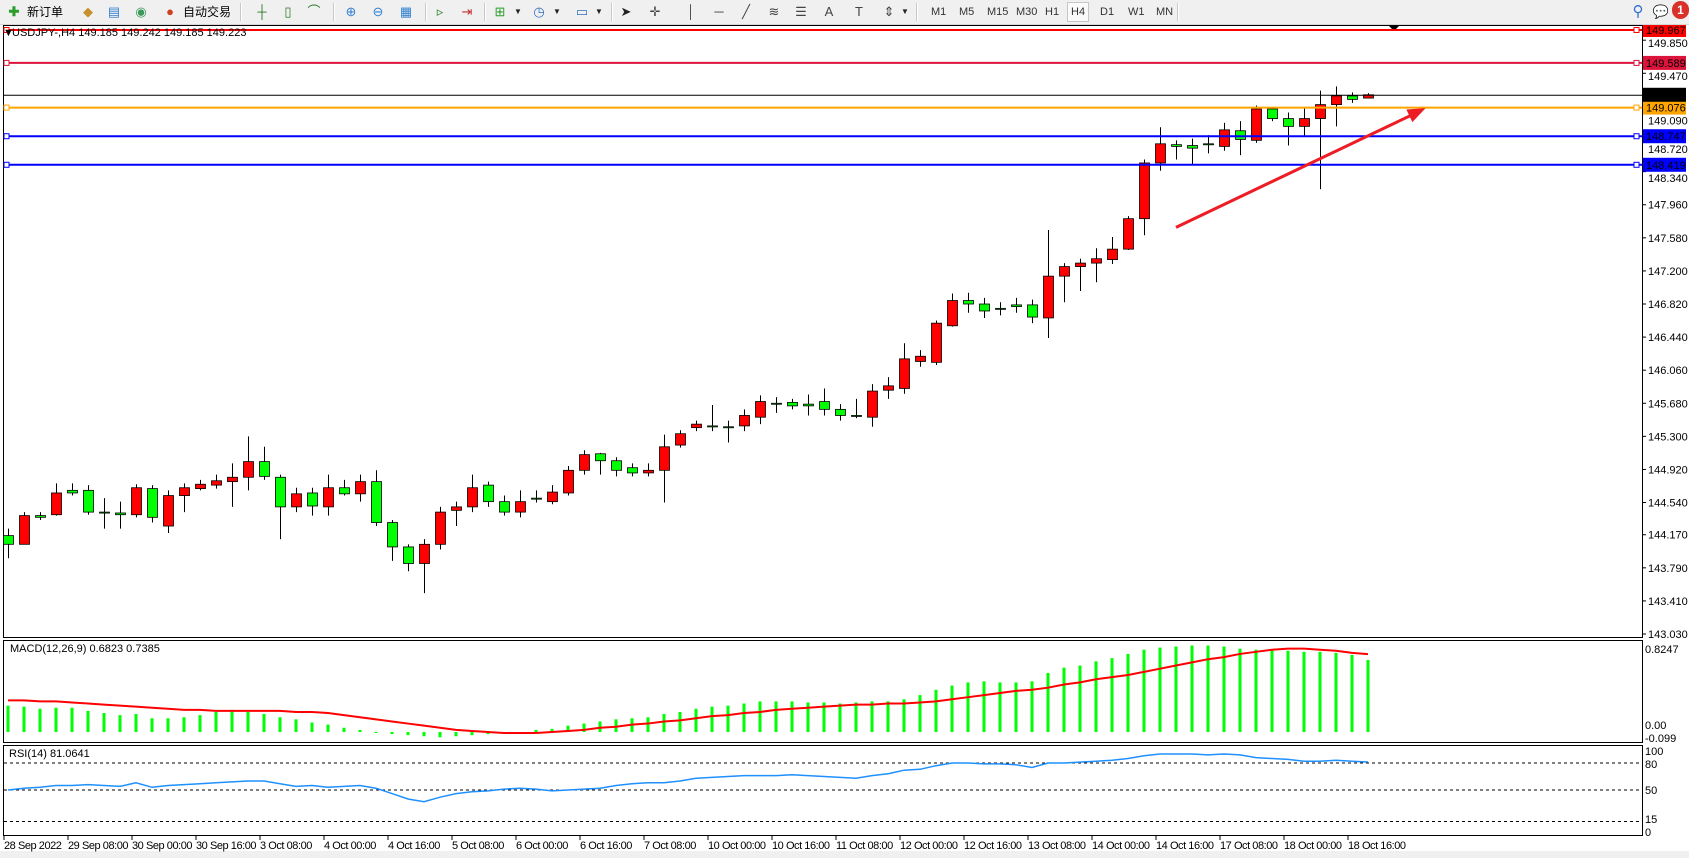 This screenshot has width=1689, height=858. What do you see at coordinates (98, 846) in the screenshot?
I see `time-tick-label: 29 Sep 08:00` at bounding box center [98, 846].